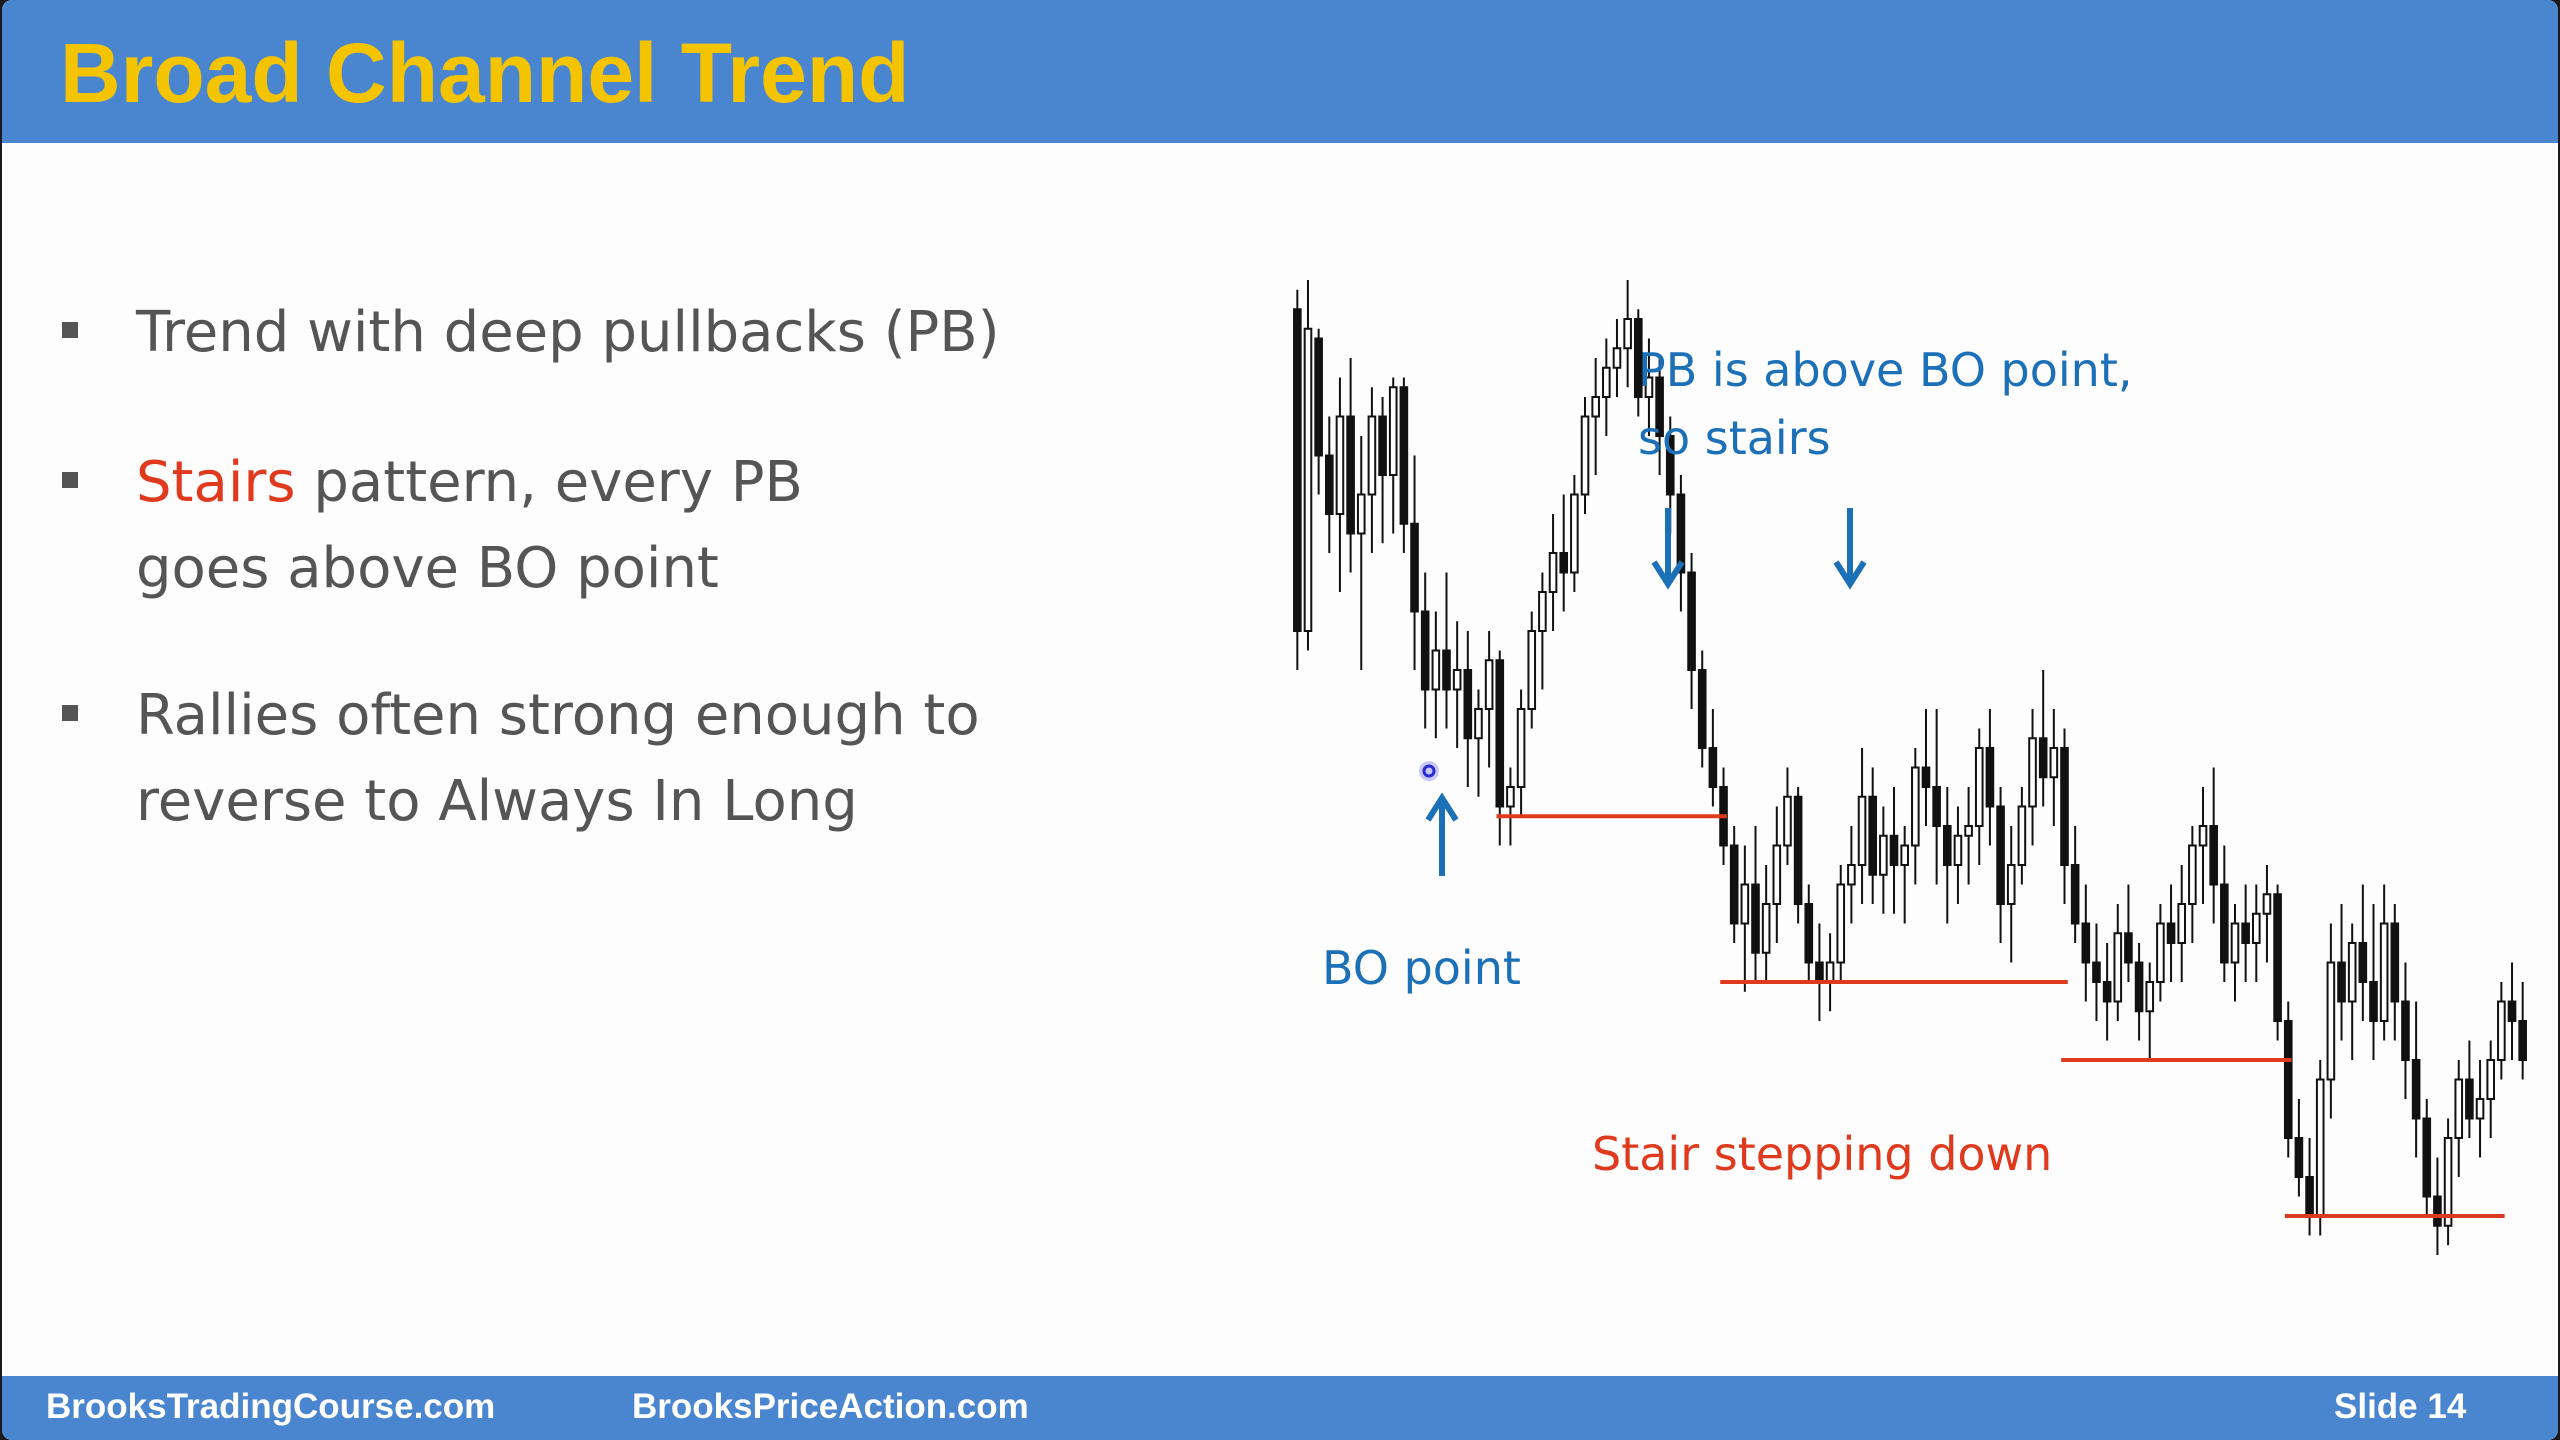 The width and height of the screenshot is (2560, 1440). What do you see at coordinates (1442, 834) in the screenshot?
I see `up-arrow-icon` at bounding box center [1442, 834].